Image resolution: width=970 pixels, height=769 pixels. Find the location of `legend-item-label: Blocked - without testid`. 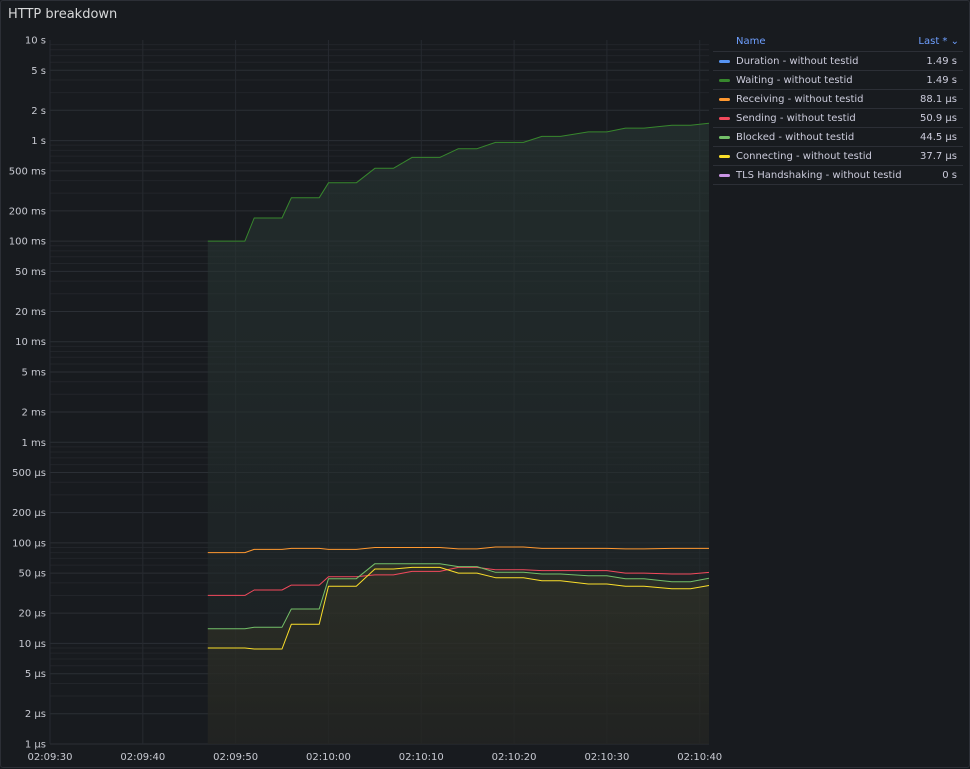

legend-item-label: Blocked - without testid is located at coordinates (795, 137).